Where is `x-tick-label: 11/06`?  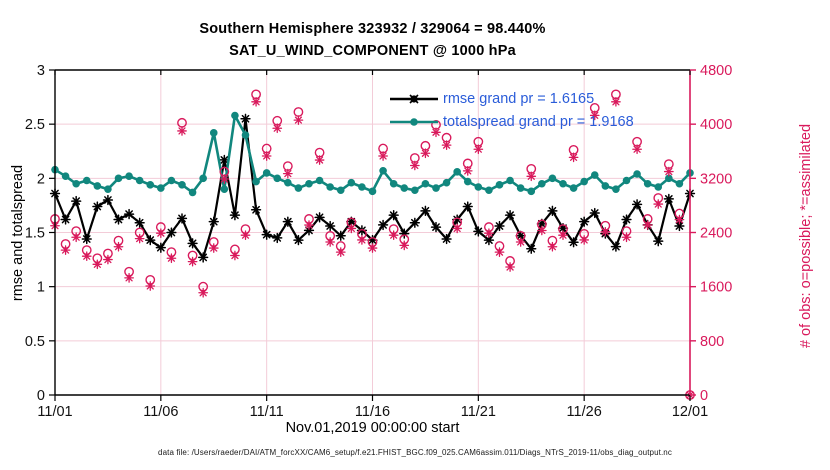
x-tick-label: 11/06 is located at coordinates (160, 412).